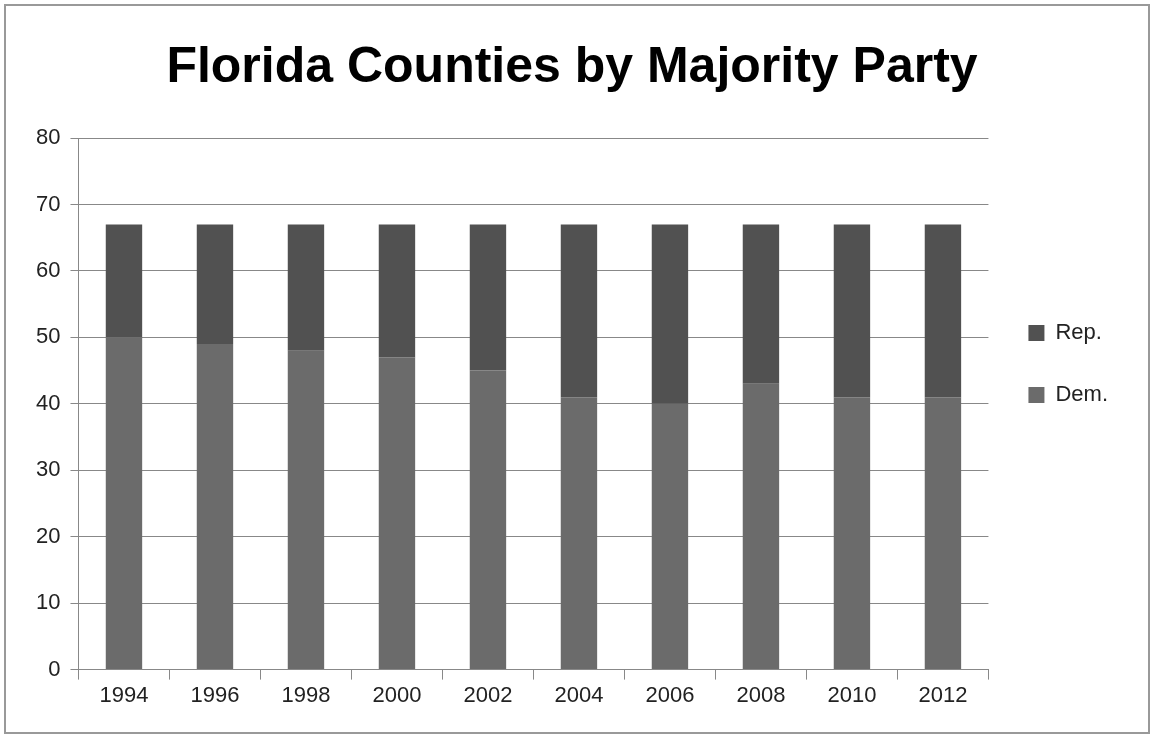  What do you see at coordinates (48, 402) in the screenshot?
I see `y-tick-label: 40` at bounding box center [48, 402].